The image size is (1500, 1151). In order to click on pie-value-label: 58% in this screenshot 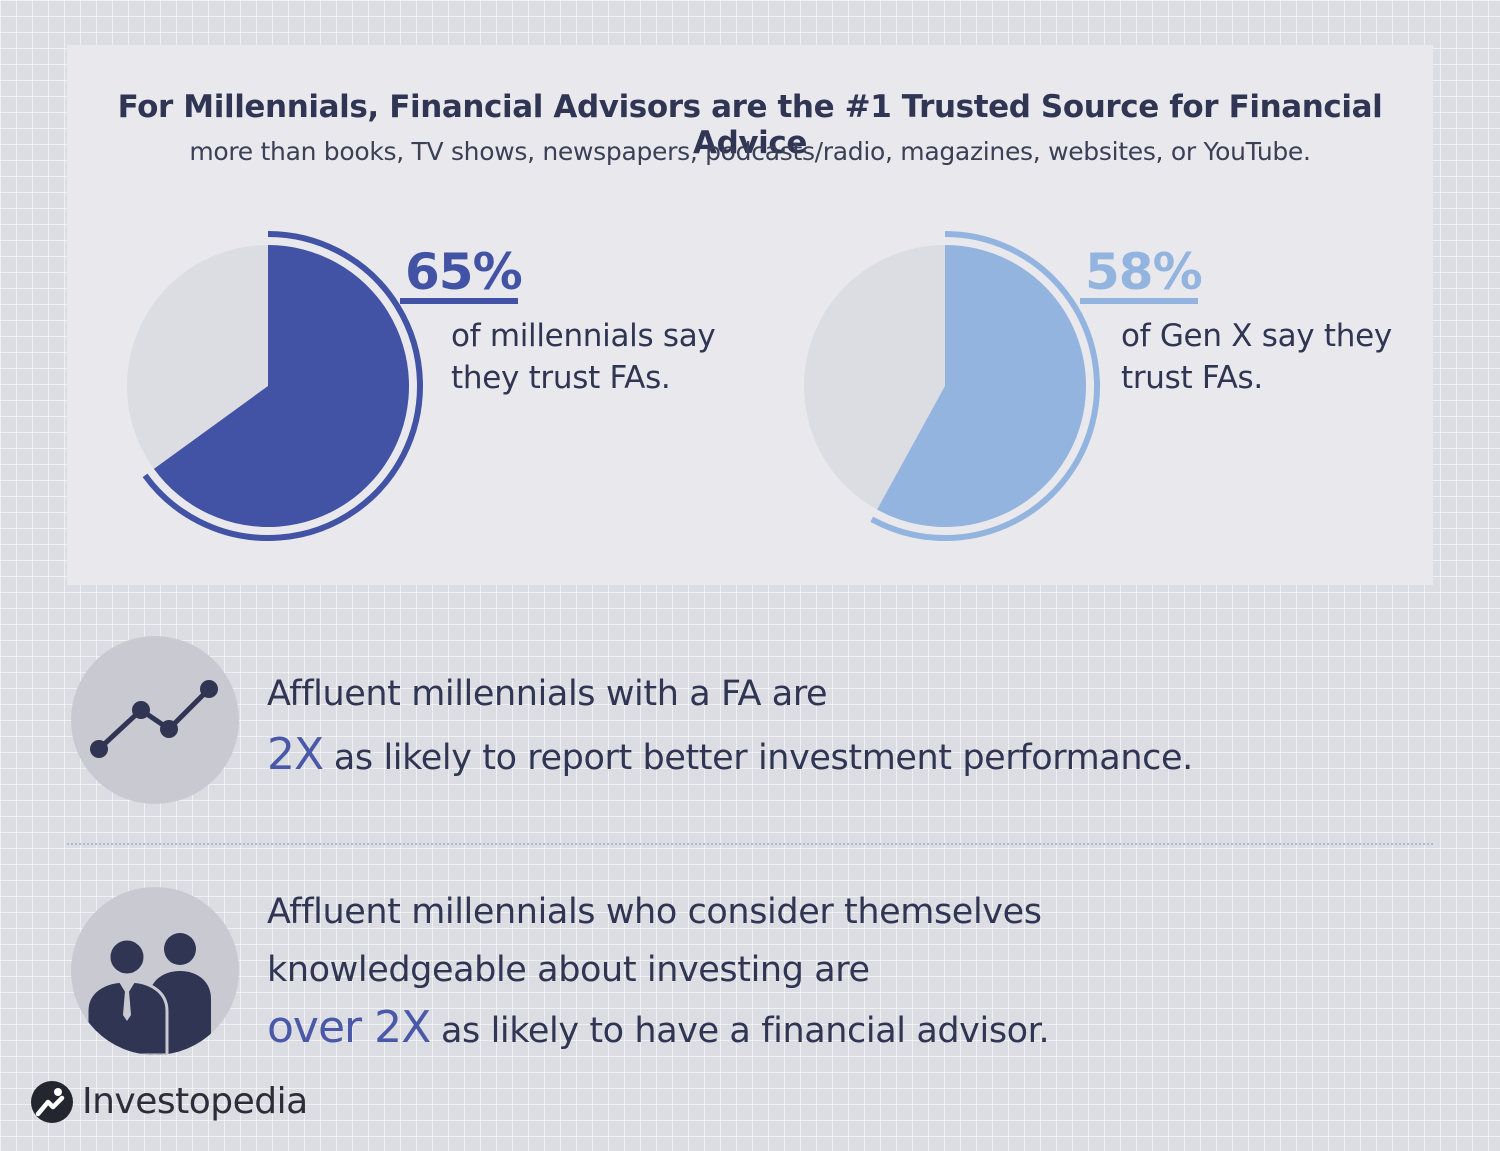, I will do `click(1144, 272)`.